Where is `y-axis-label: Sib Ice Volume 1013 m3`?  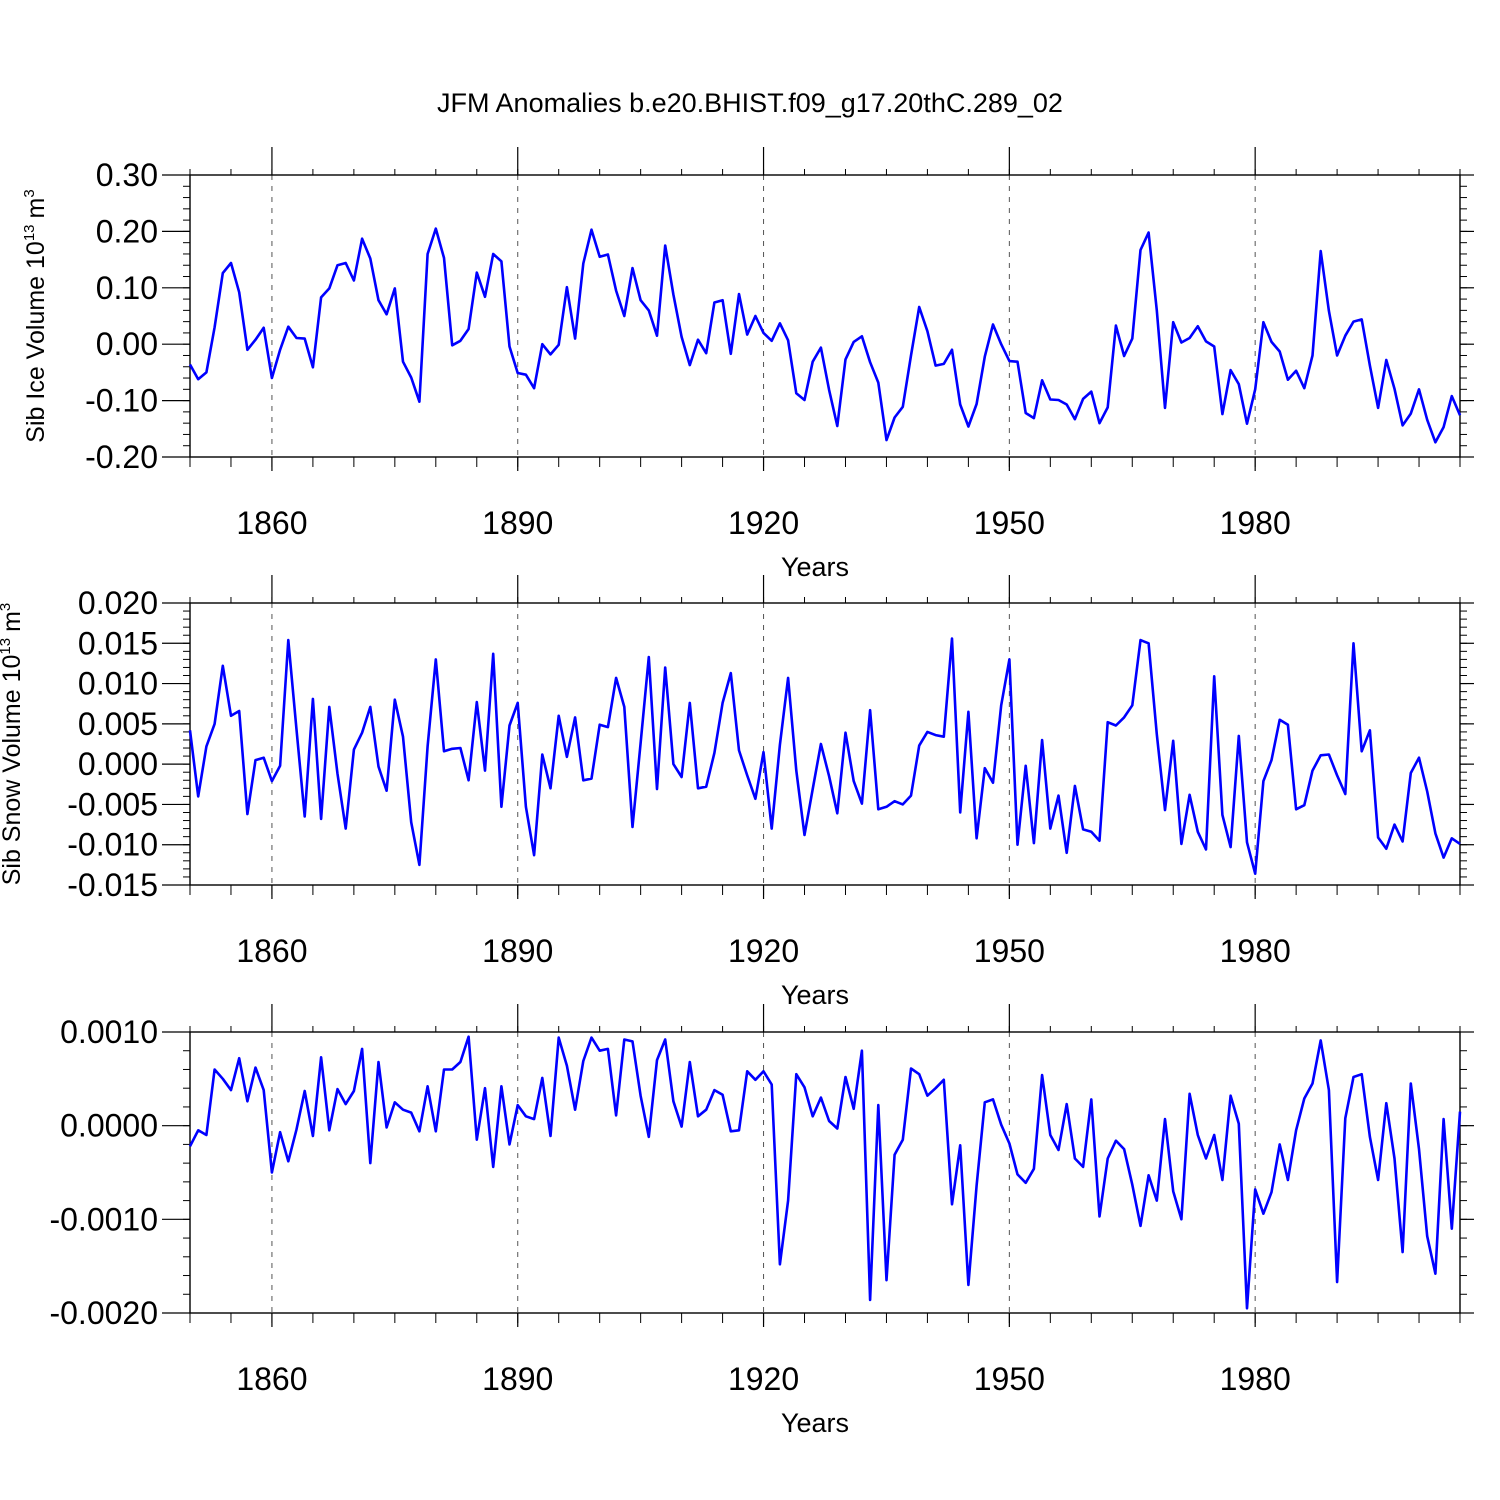
y-axis-label: Sib Ice Volume 1013 m3 is located at coordinates (35, 315).